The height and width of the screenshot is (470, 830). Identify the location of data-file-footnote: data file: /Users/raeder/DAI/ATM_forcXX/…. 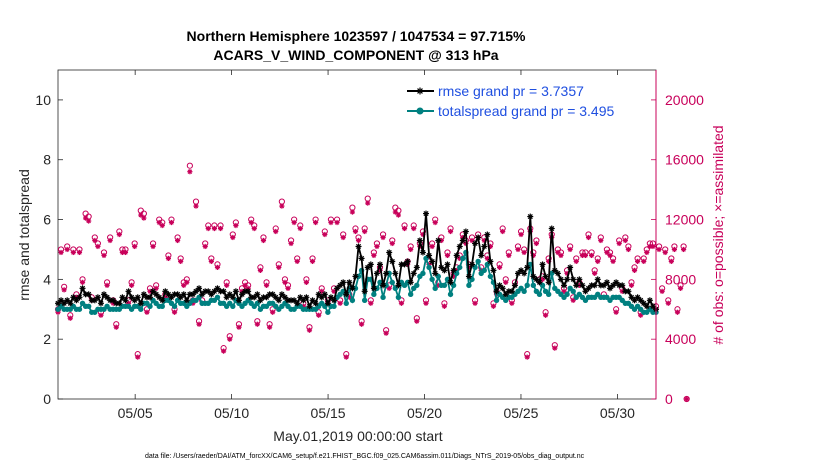
(365, 456).